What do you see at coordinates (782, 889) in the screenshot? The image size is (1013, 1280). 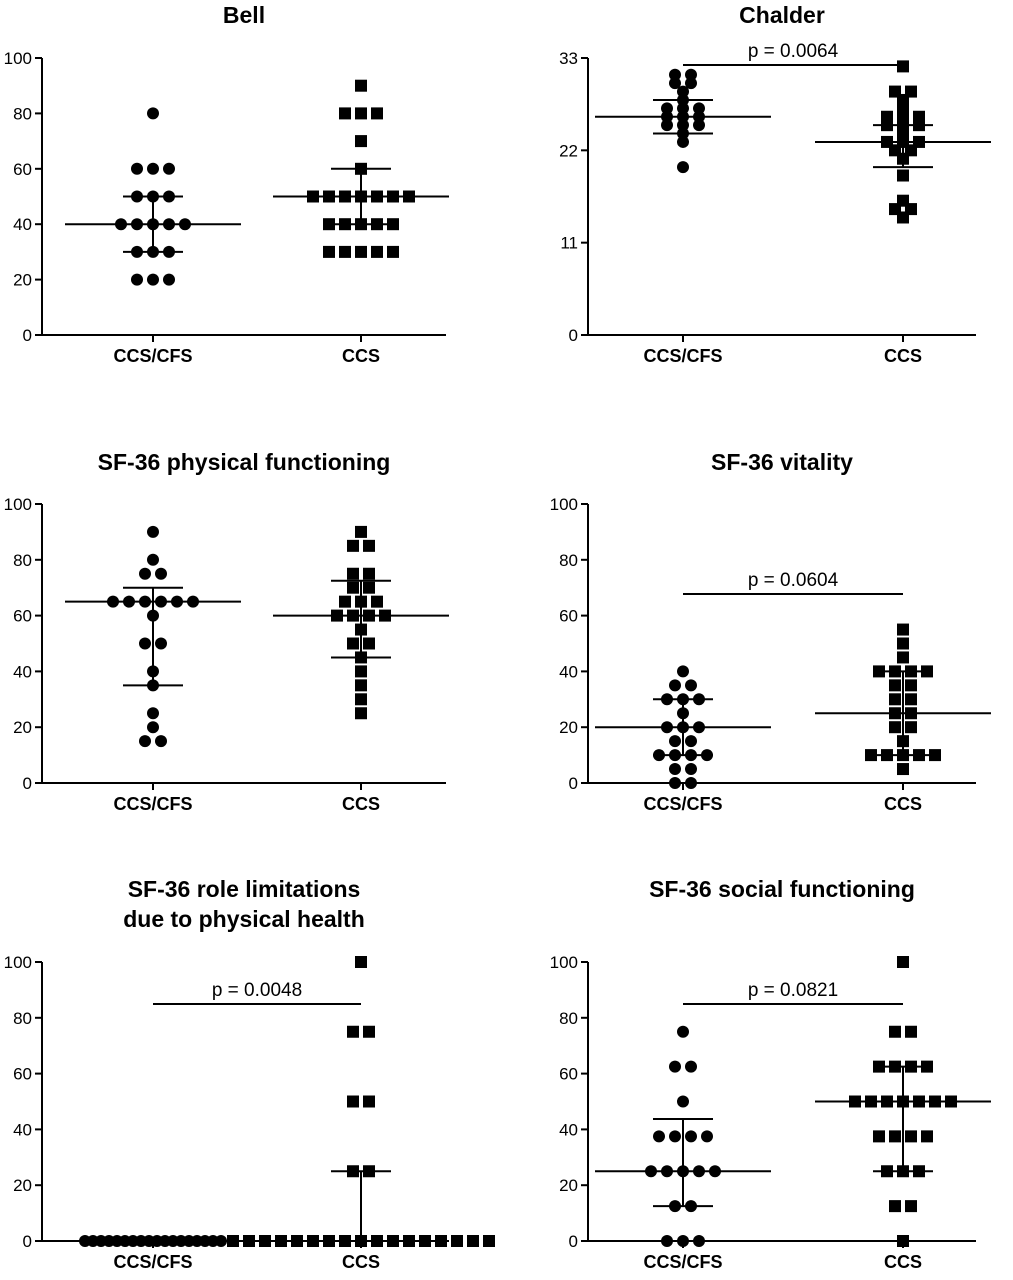 I see `chart-title: SF-36 social functioning` at bounding box center [782, 889].